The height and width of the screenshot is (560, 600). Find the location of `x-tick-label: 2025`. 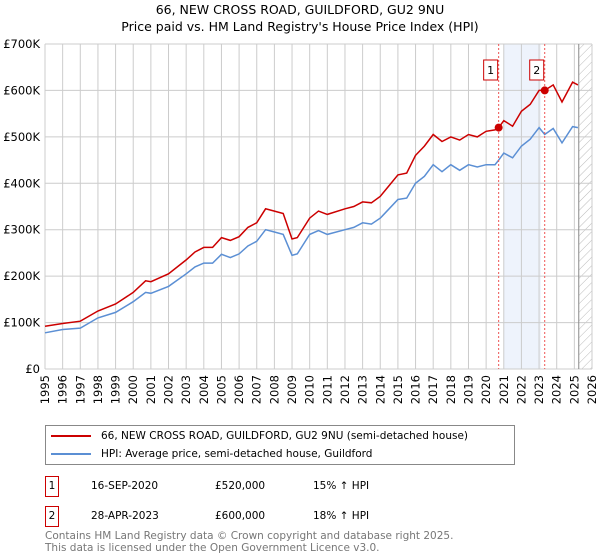

x-tick-label: 2025 is located at coordinates (574, 389).